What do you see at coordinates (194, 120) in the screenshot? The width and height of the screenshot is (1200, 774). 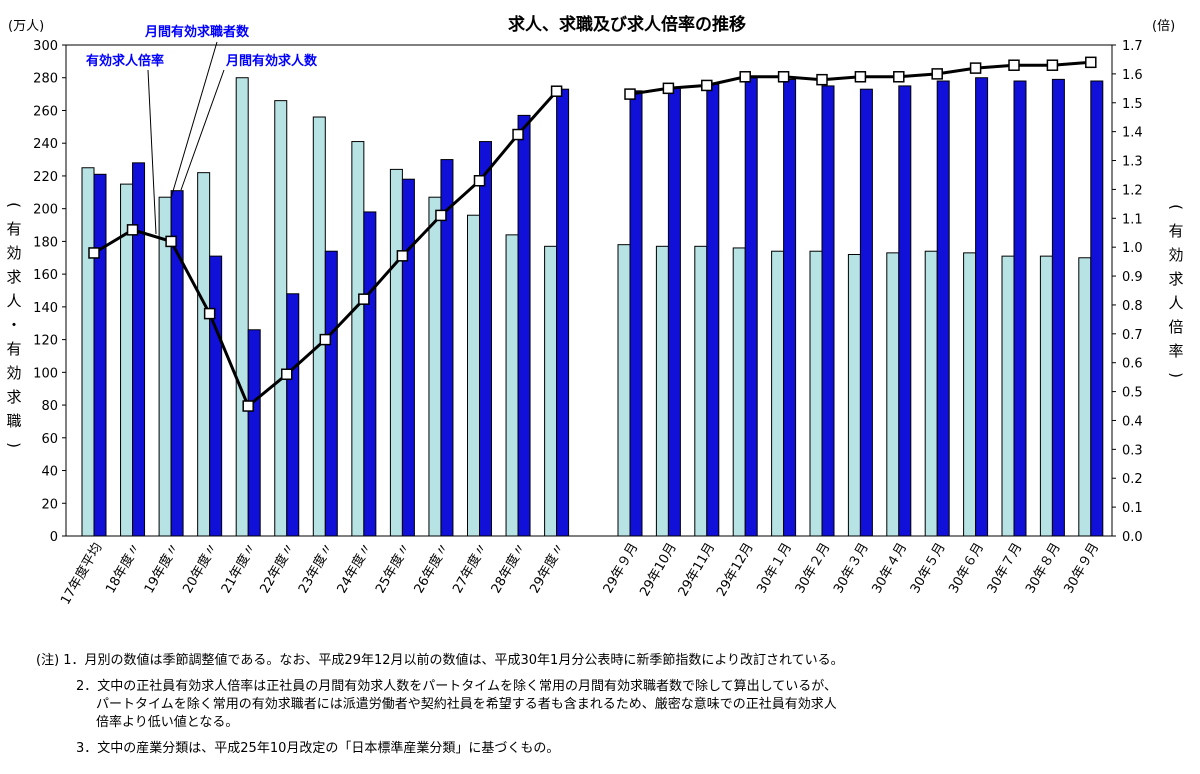 I see `annotation-pointer-job-seekers` at bounding box center [194, 120].